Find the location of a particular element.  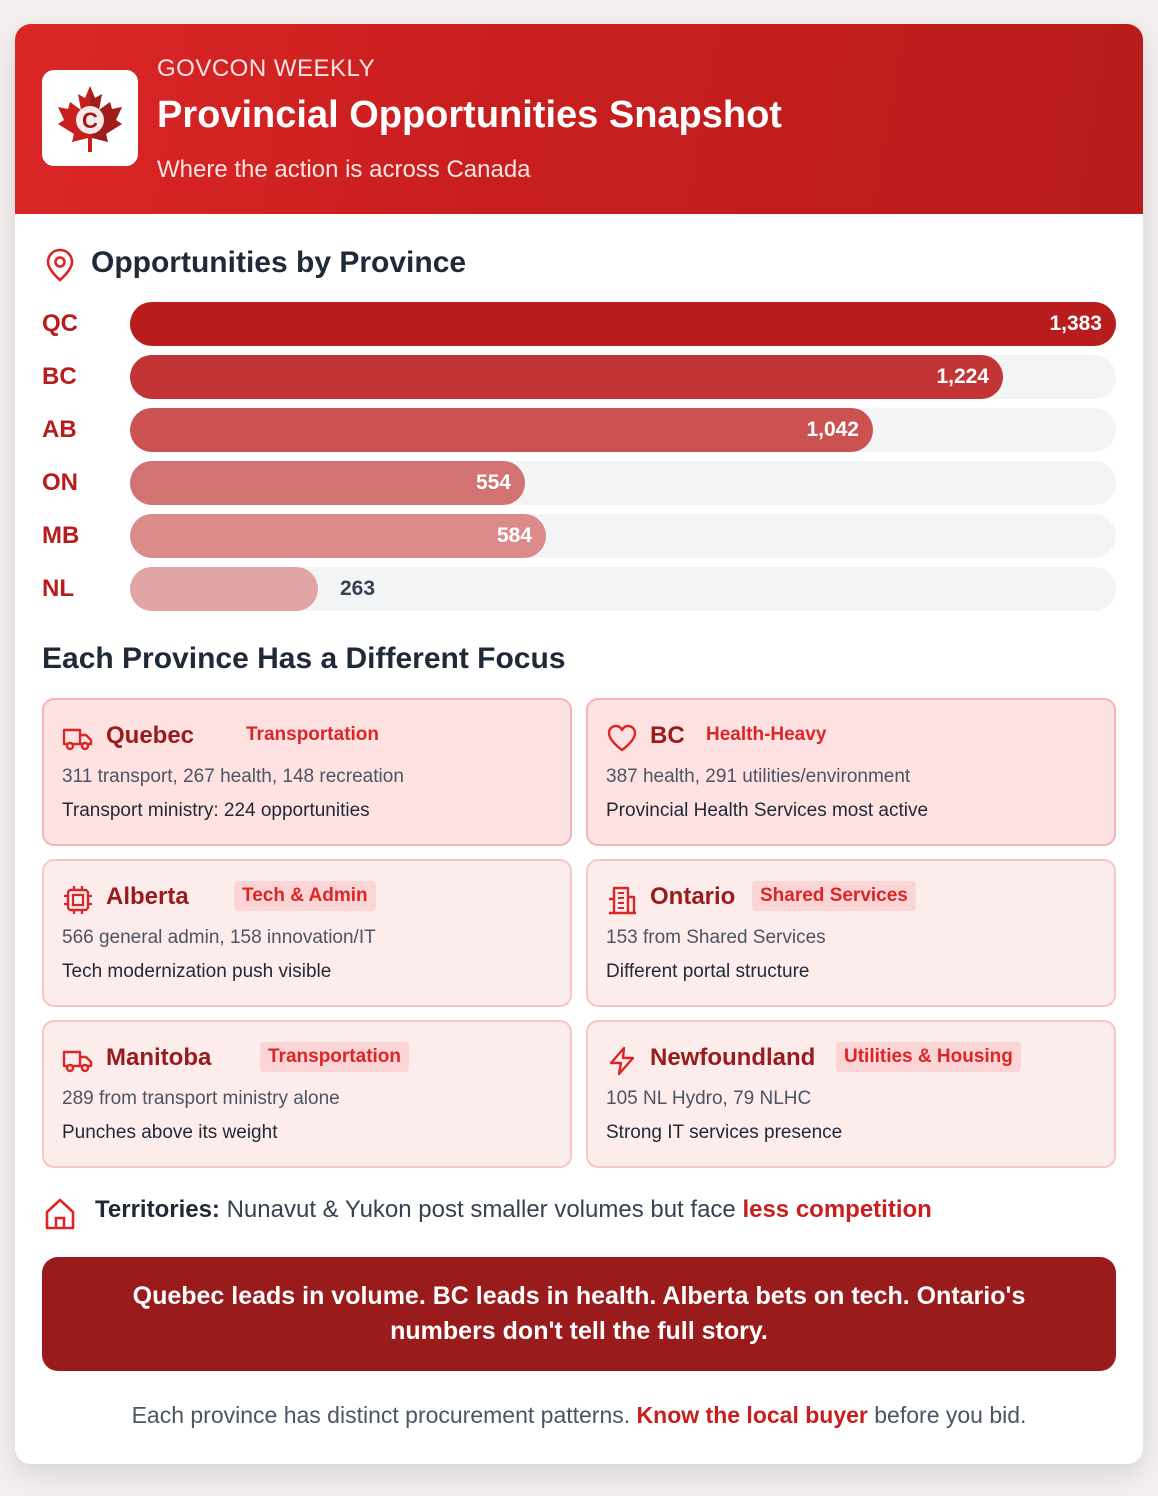

bar-row: AB 1,042 is located at coordinates (579, 430).